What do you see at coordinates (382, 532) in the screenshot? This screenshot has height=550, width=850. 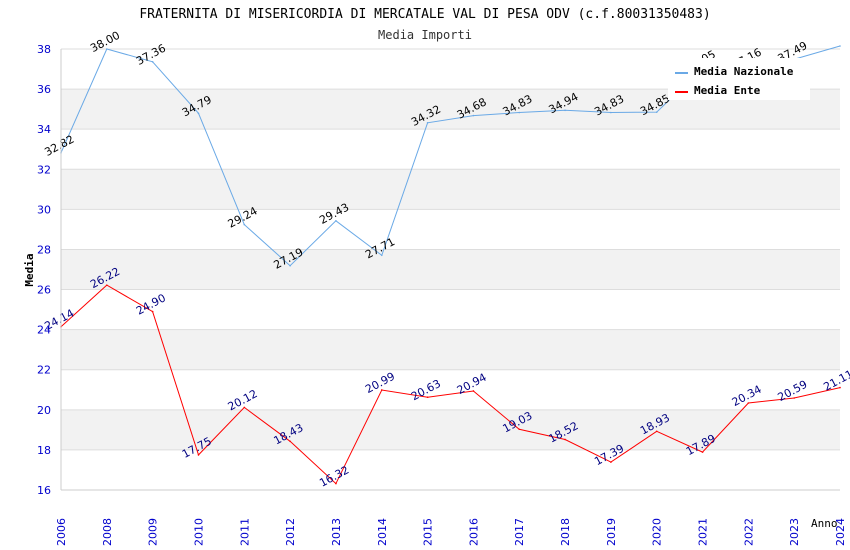 I see `x-tick-label: 2014` at bounding box center [382, 532].